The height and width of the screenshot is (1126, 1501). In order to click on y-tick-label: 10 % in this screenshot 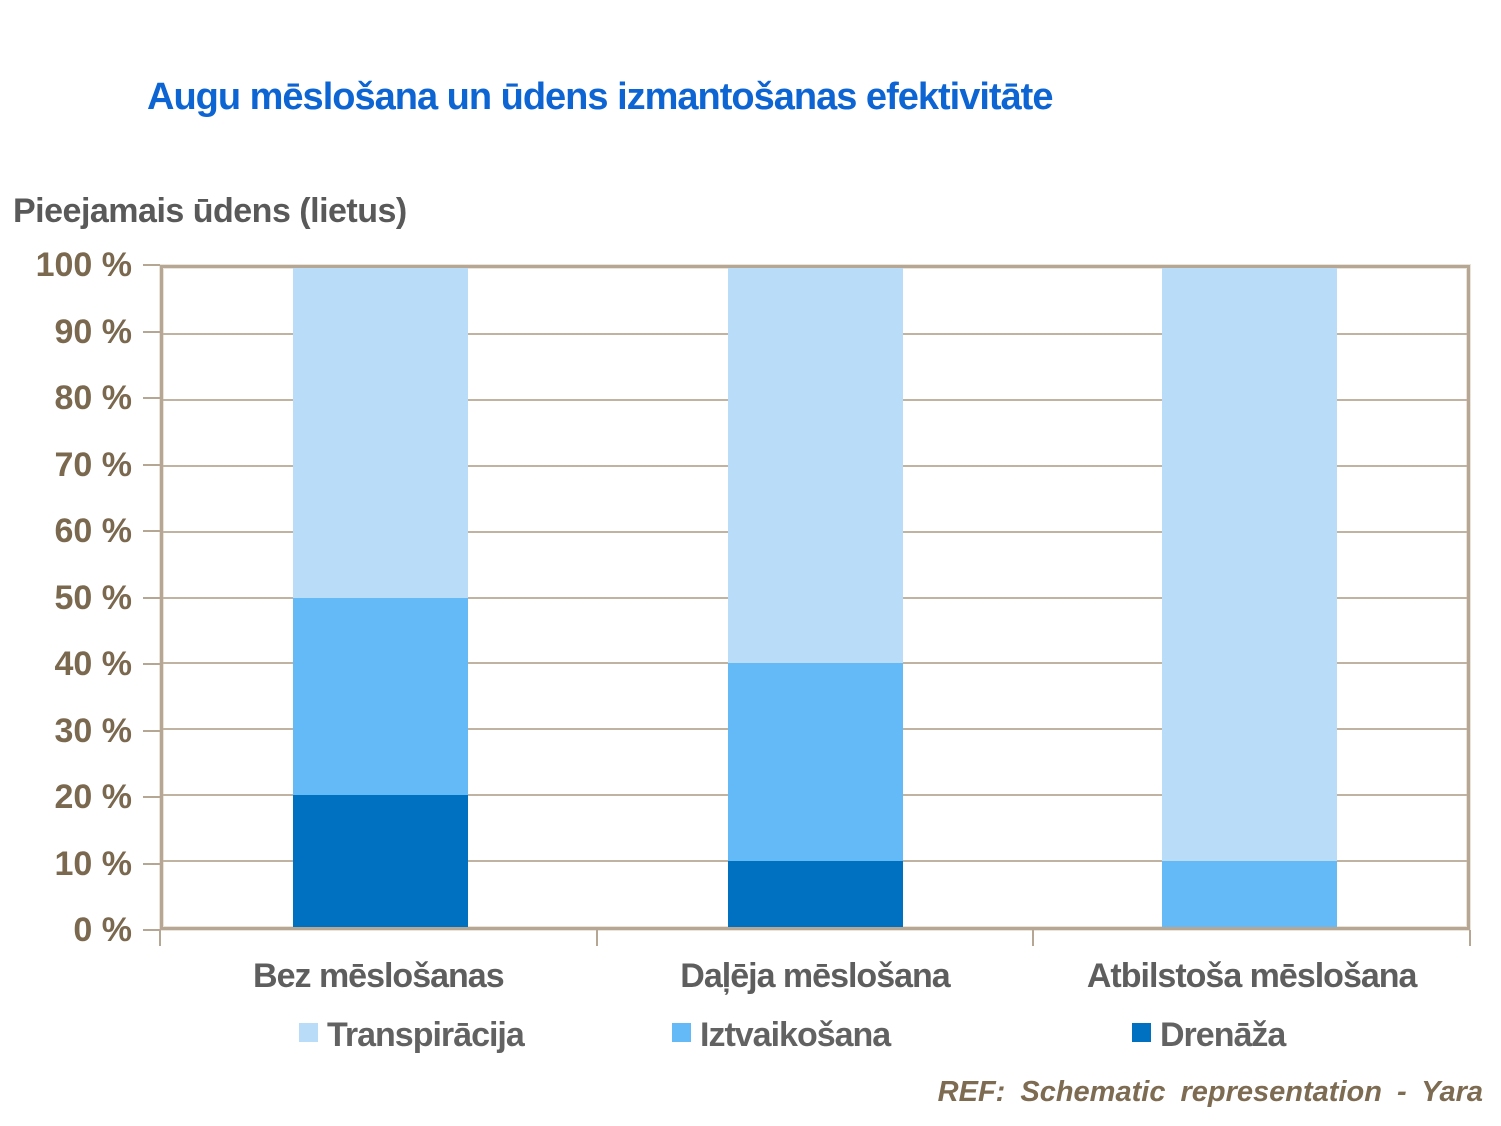, I will do `click(93, 863)`.